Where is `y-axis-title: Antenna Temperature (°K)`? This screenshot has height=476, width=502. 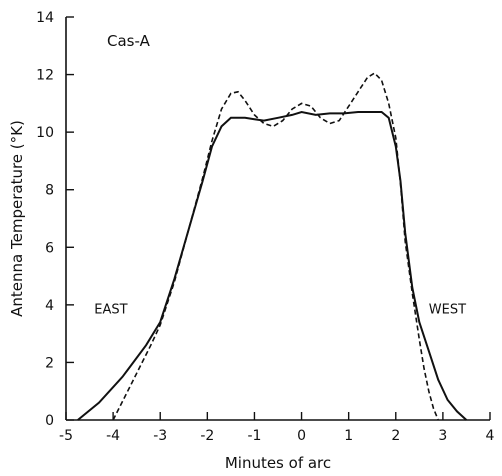 y-axis-title: Antenna Temperature (°K) is located at coordinates (17, 218).